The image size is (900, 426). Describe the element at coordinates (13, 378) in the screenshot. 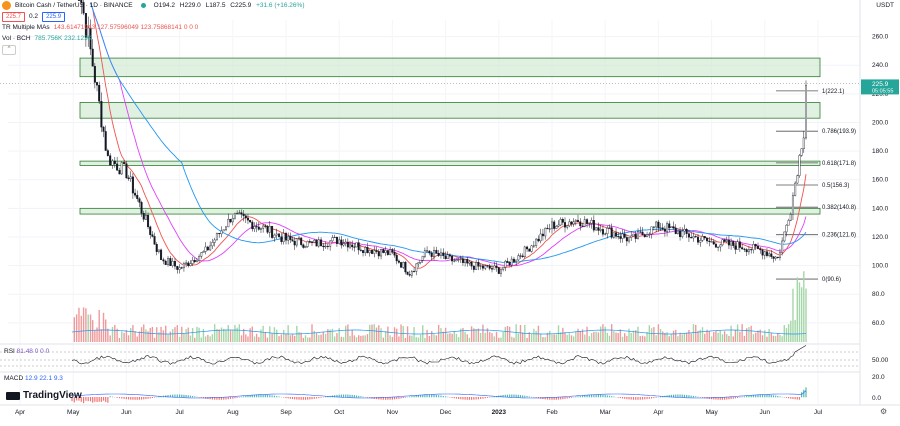

I see `macd-label: MACD` at that location.